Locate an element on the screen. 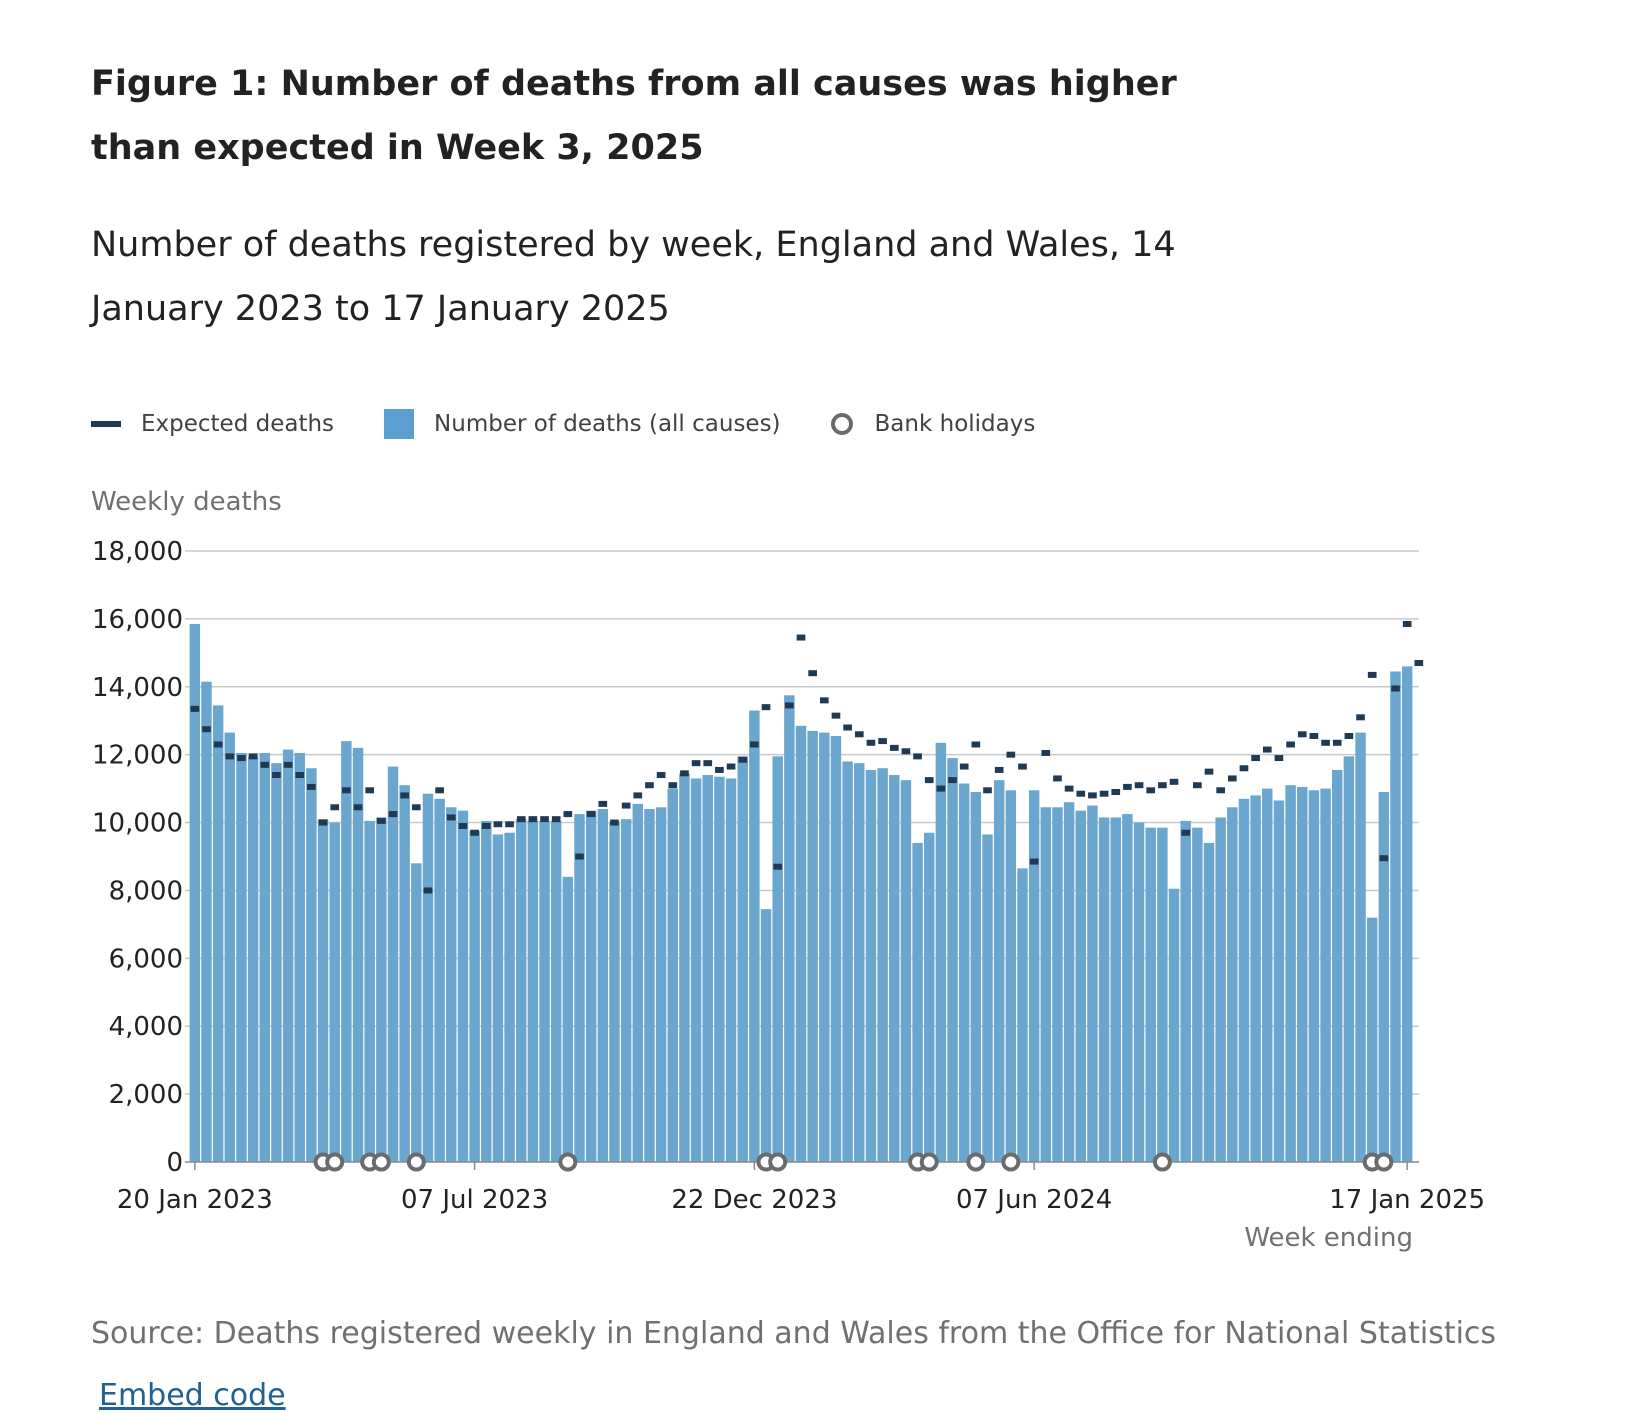 The width and height of the screenshot is (1626, 1413). y-tick-label: 14,000 is located at coordinates (137, 688).